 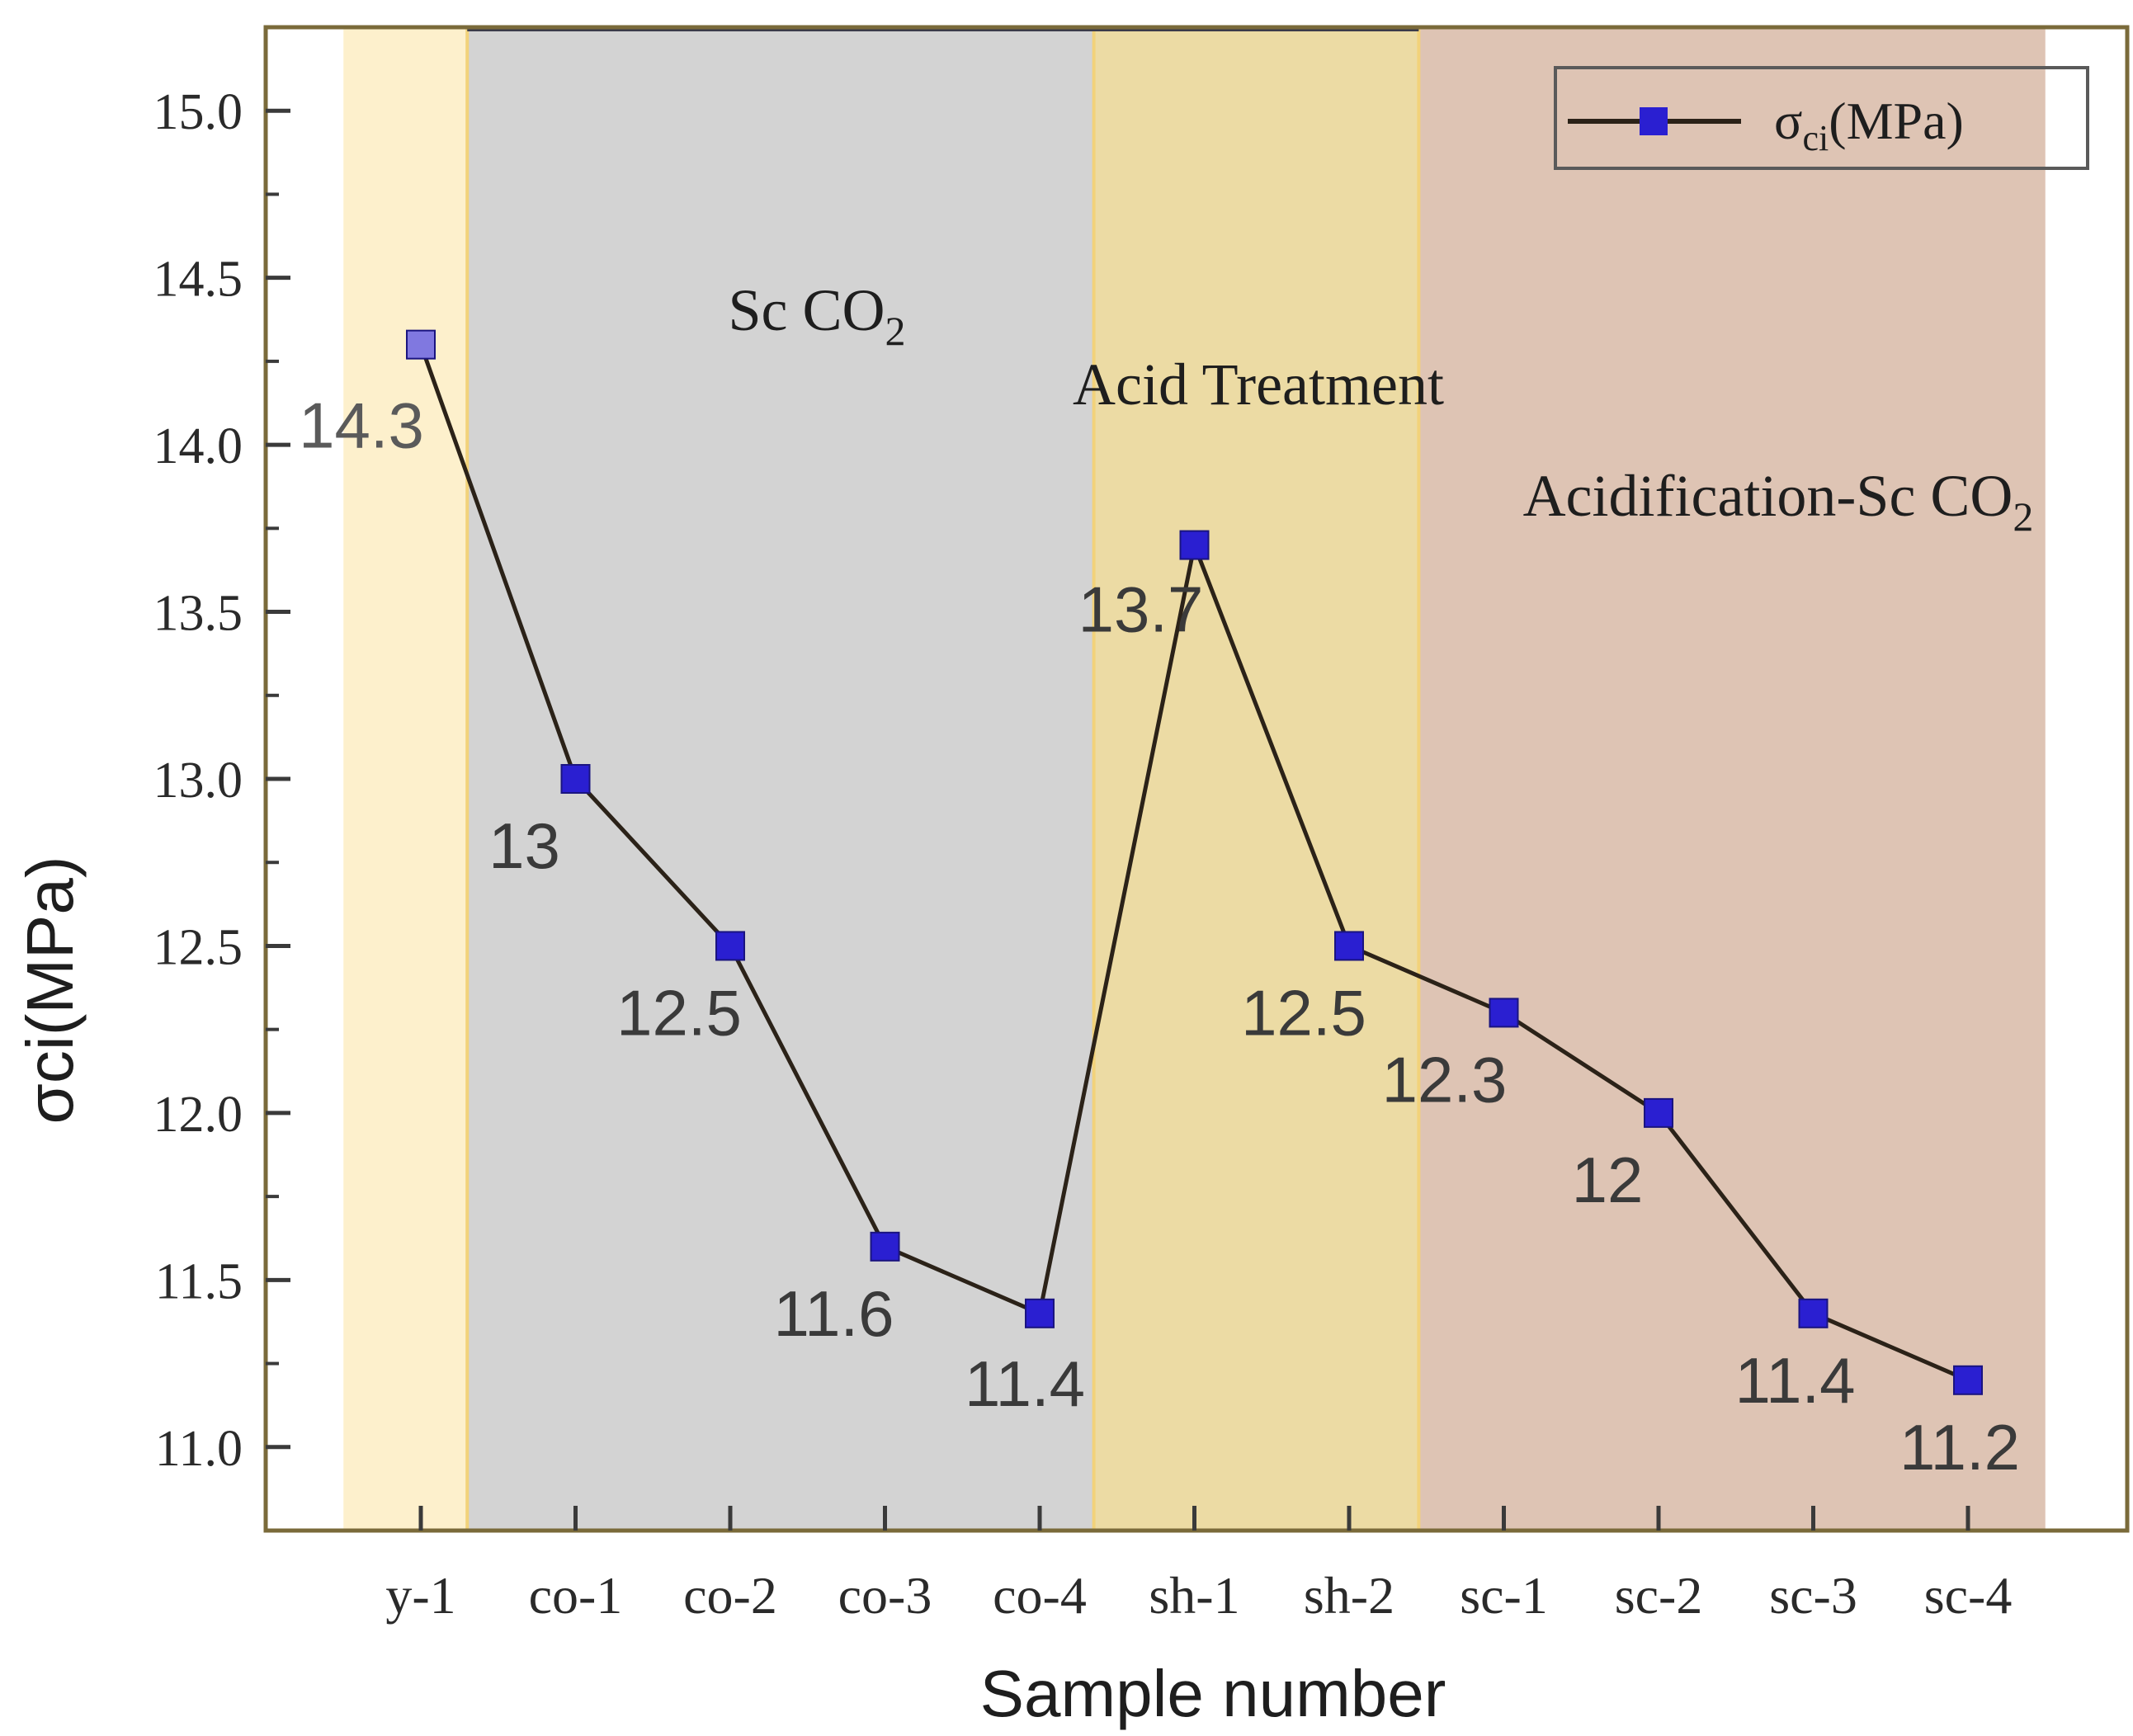 I want to click on x-tick-label: sc-2, so click(x=1659, y=1595).